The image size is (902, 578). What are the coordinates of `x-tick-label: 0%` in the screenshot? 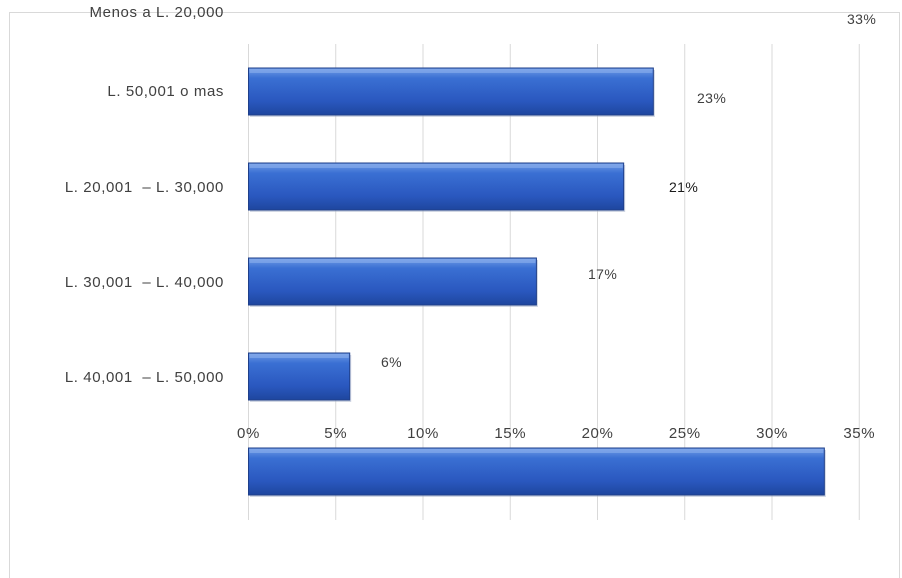 It's located at (248, 433).